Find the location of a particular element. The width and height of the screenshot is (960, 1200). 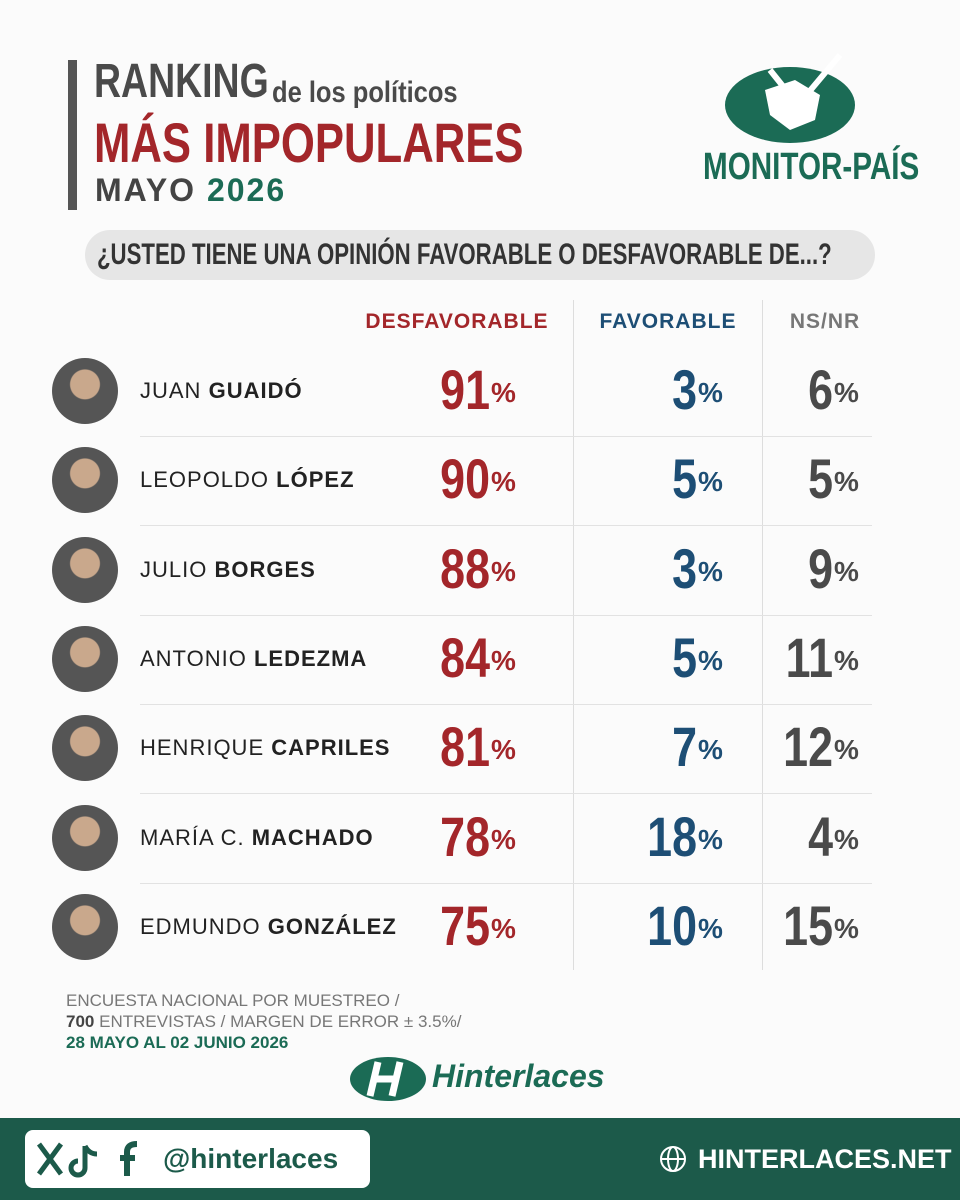

first-name: ANTONIO is located at coordinates (193, 658).